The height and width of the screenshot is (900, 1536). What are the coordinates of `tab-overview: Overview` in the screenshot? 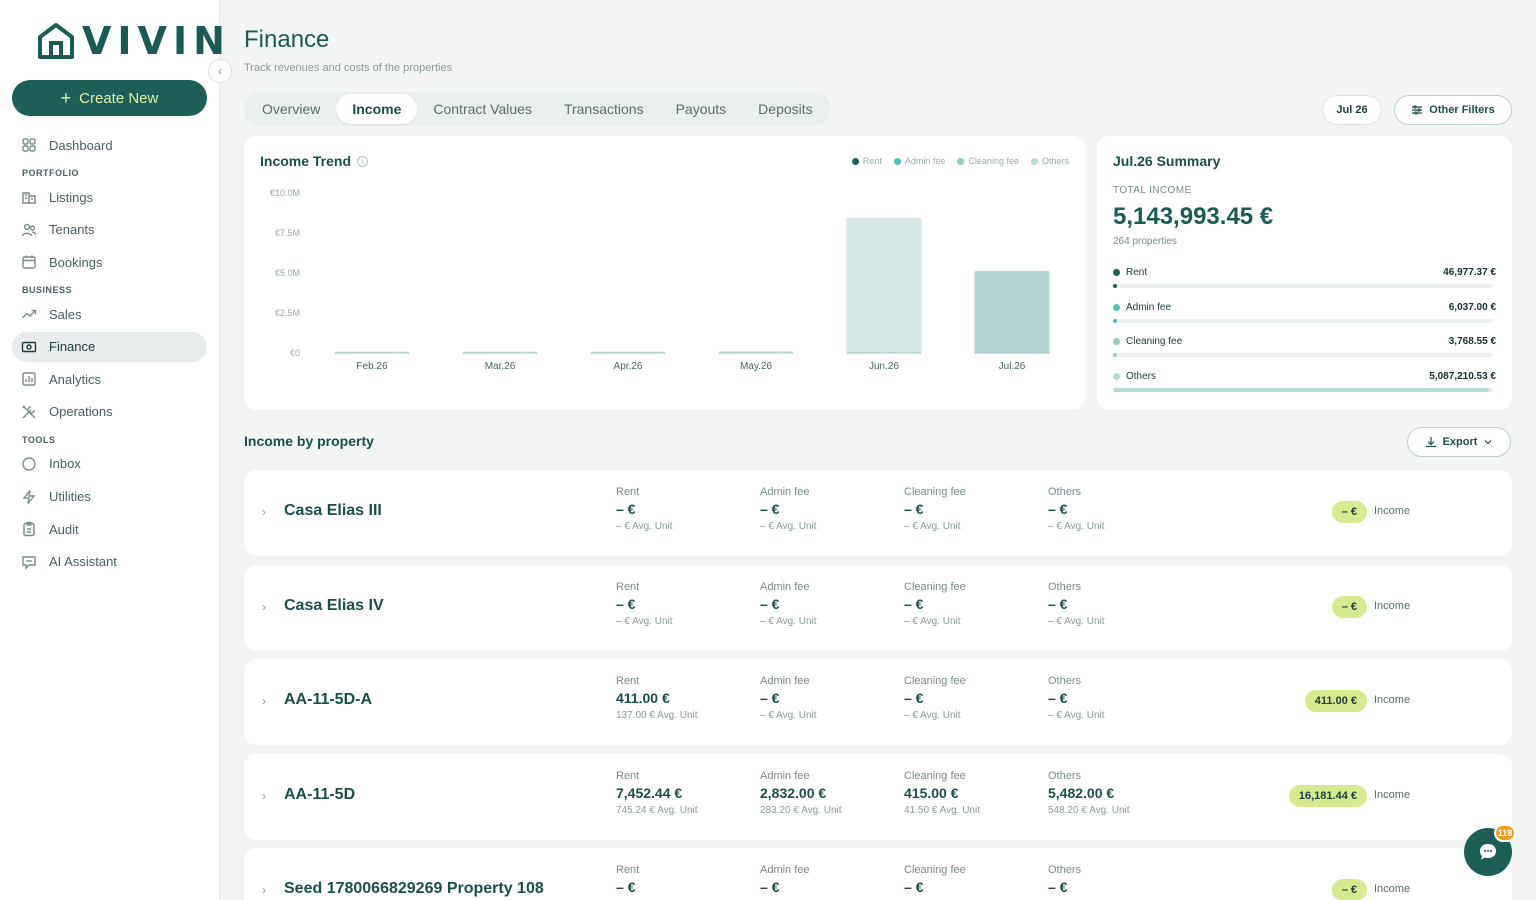 It's located at (291, 109).